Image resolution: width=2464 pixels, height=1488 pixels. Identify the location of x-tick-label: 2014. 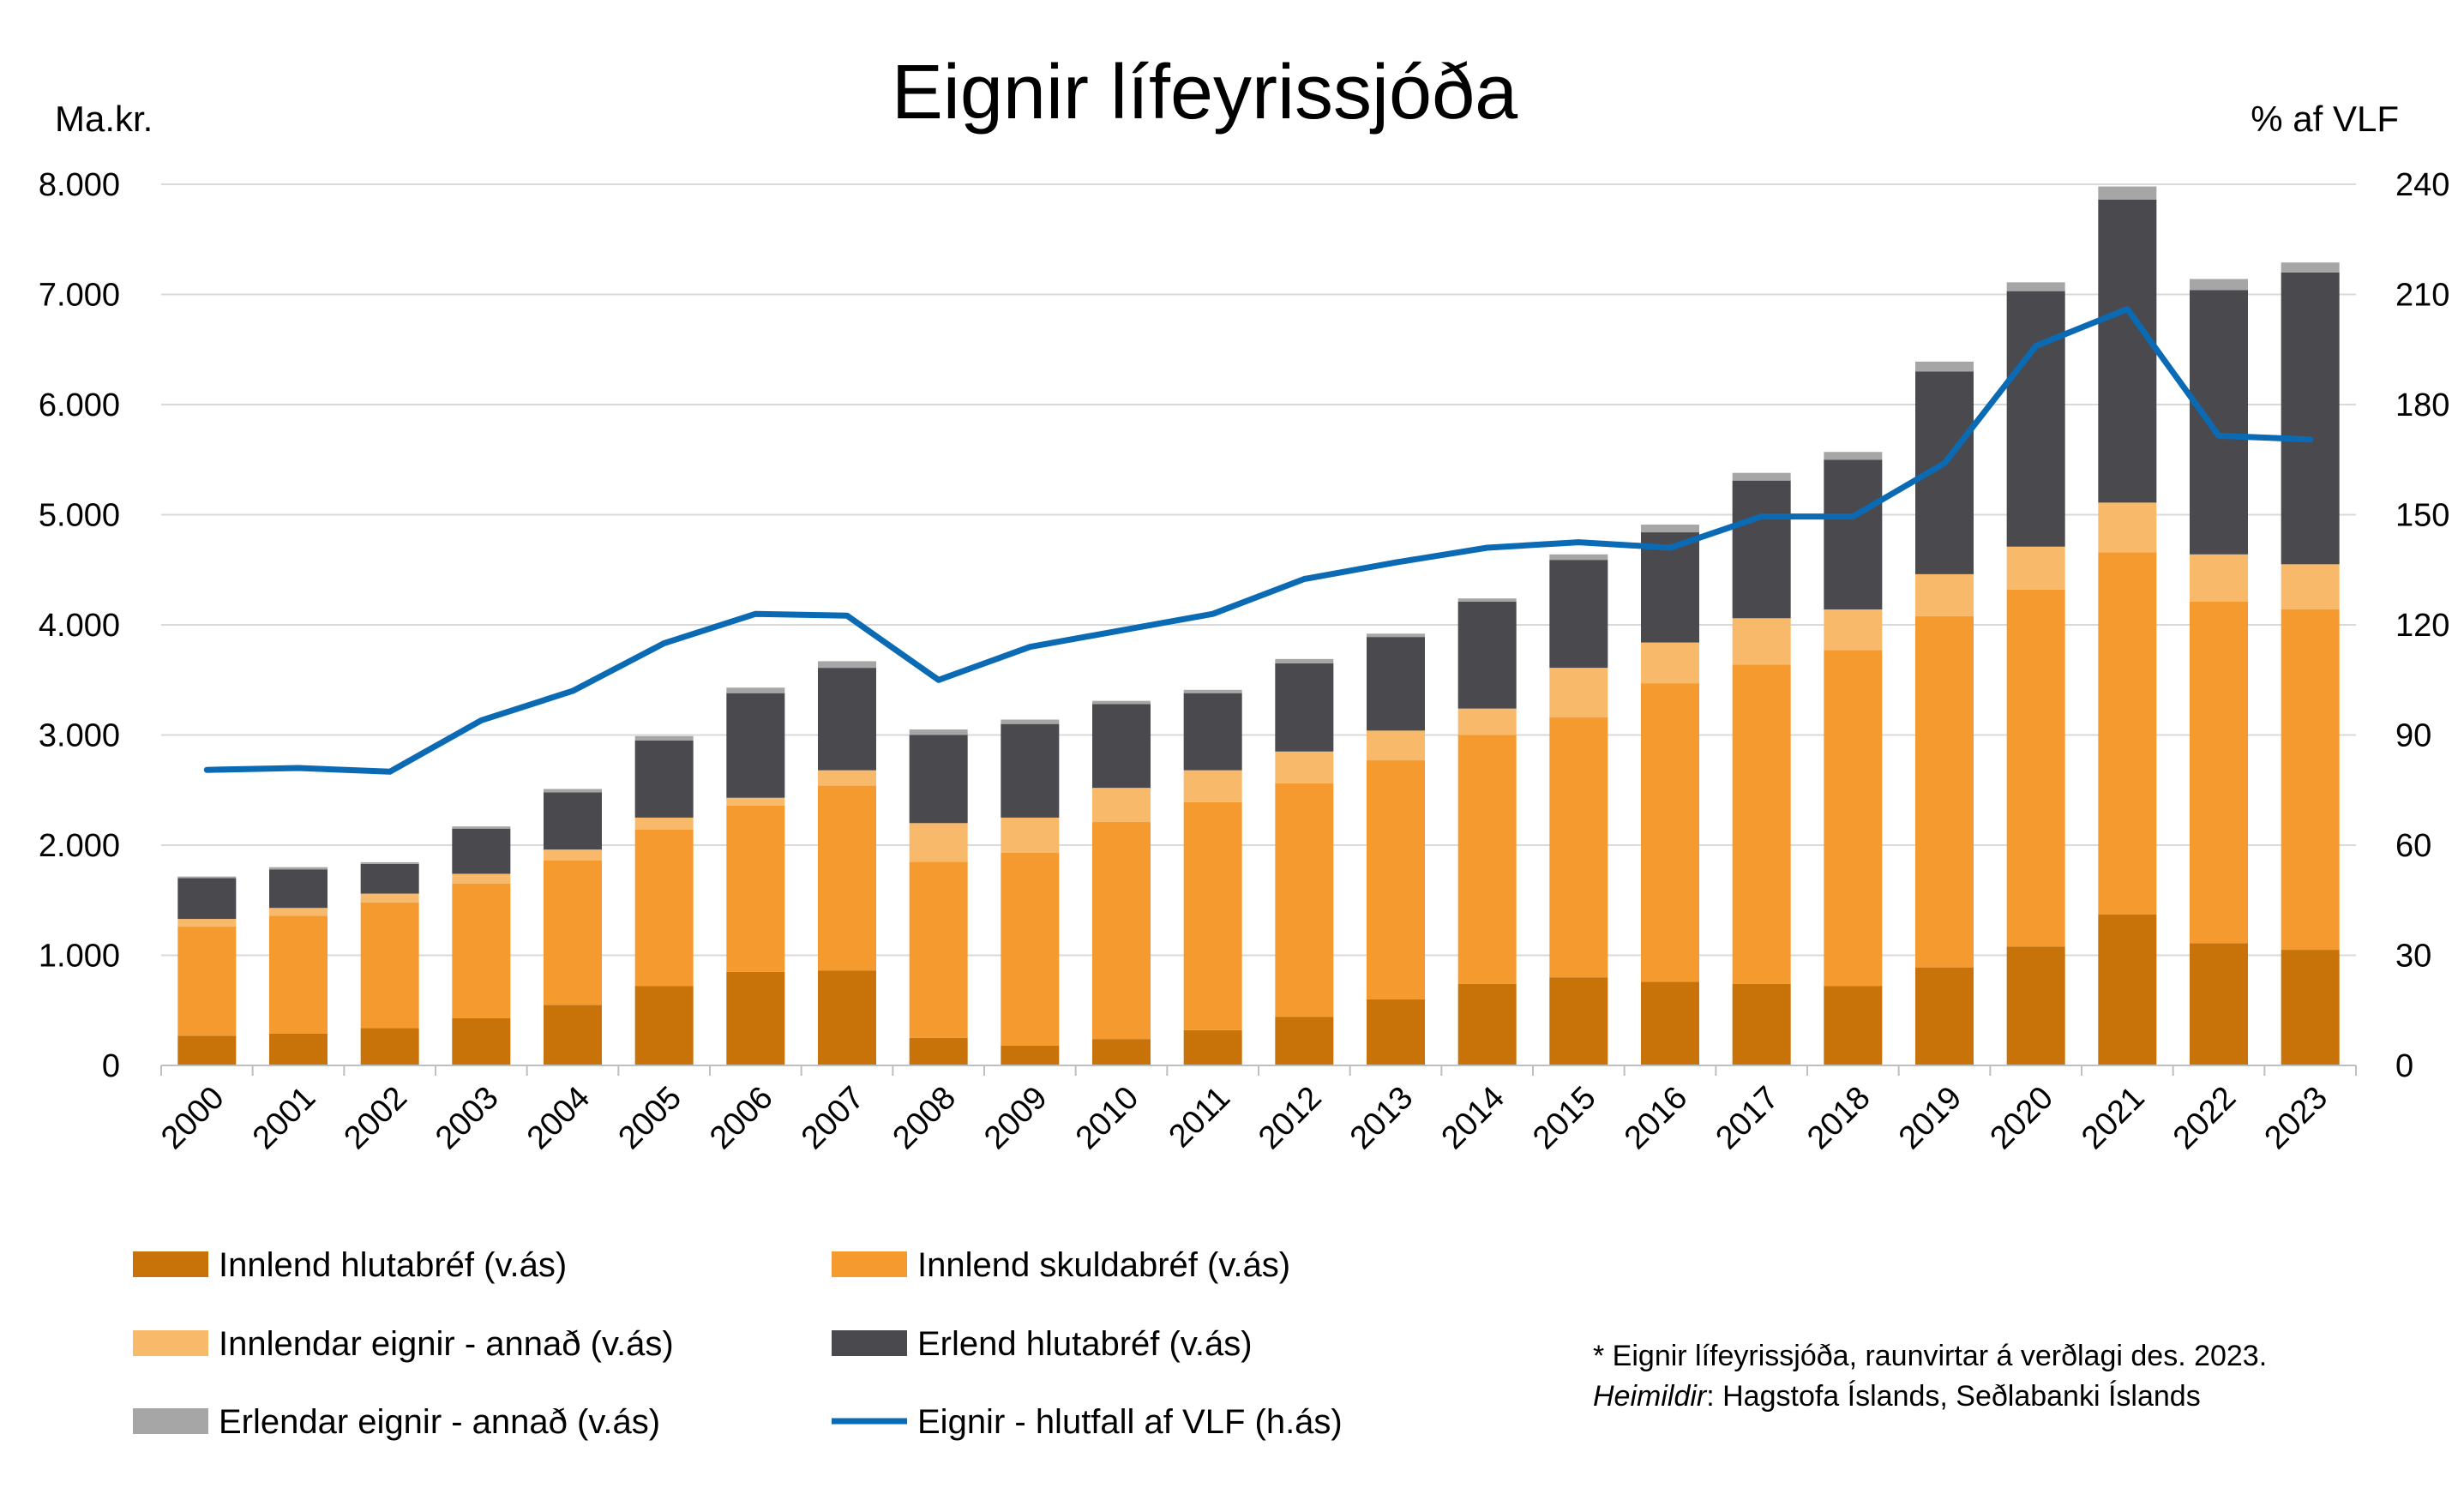
(1473, 1118).